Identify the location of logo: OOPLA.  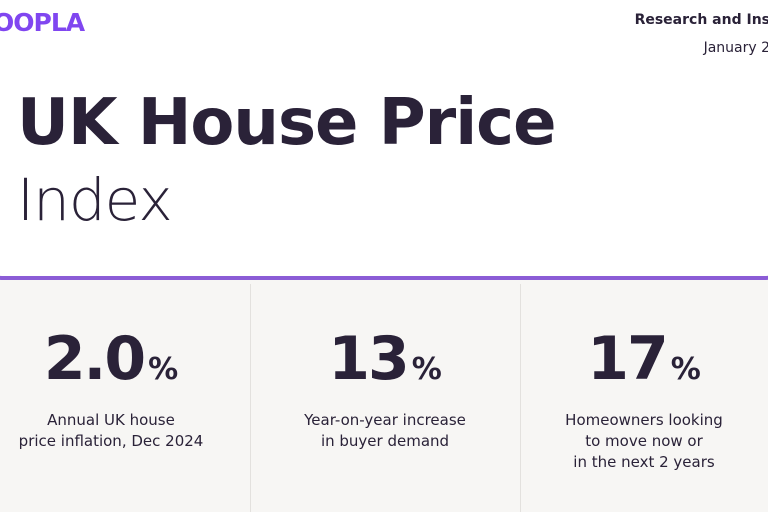
(42, 22).